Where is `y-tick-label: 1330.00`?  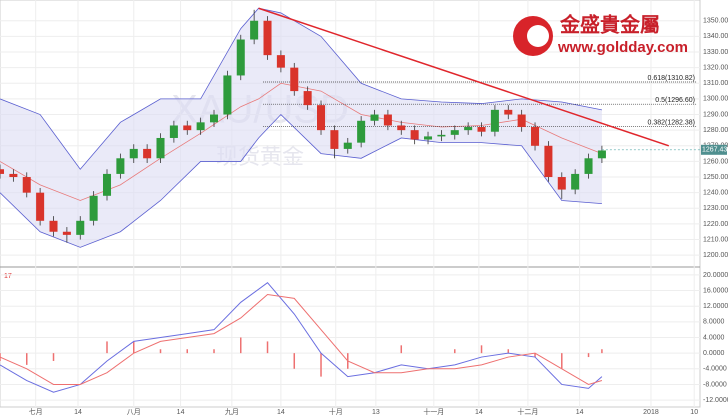
y-tick-label: 1330.00 is located at coordinates (715, 52).